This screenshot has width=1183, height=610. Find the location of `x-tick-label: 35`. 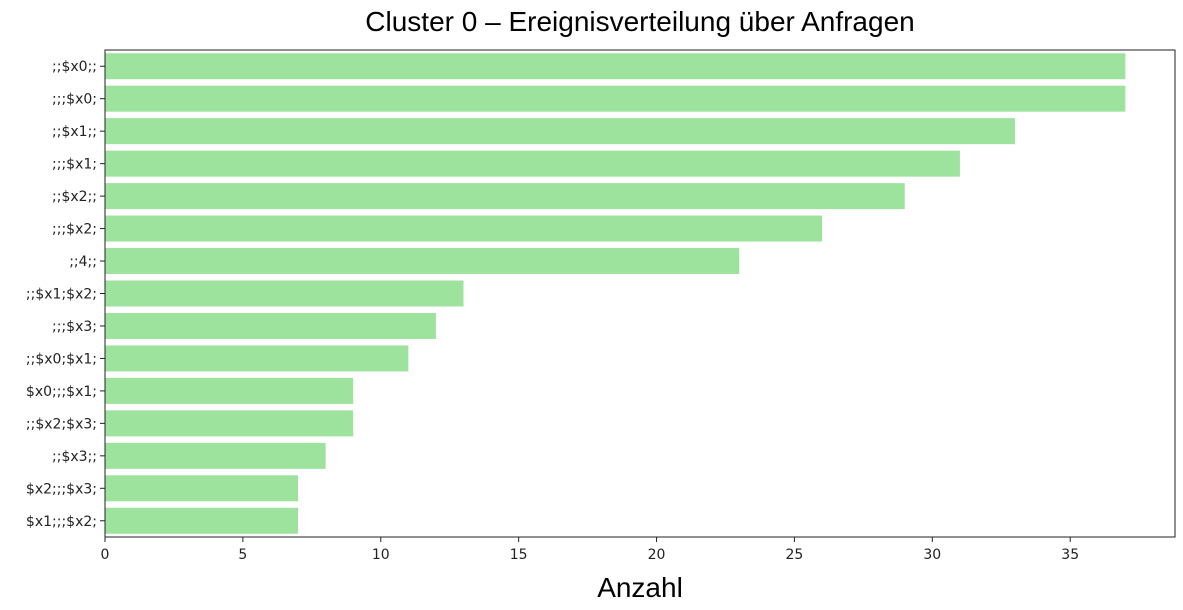

x-tick-label: 35 is located at coordinates (1070, 555).